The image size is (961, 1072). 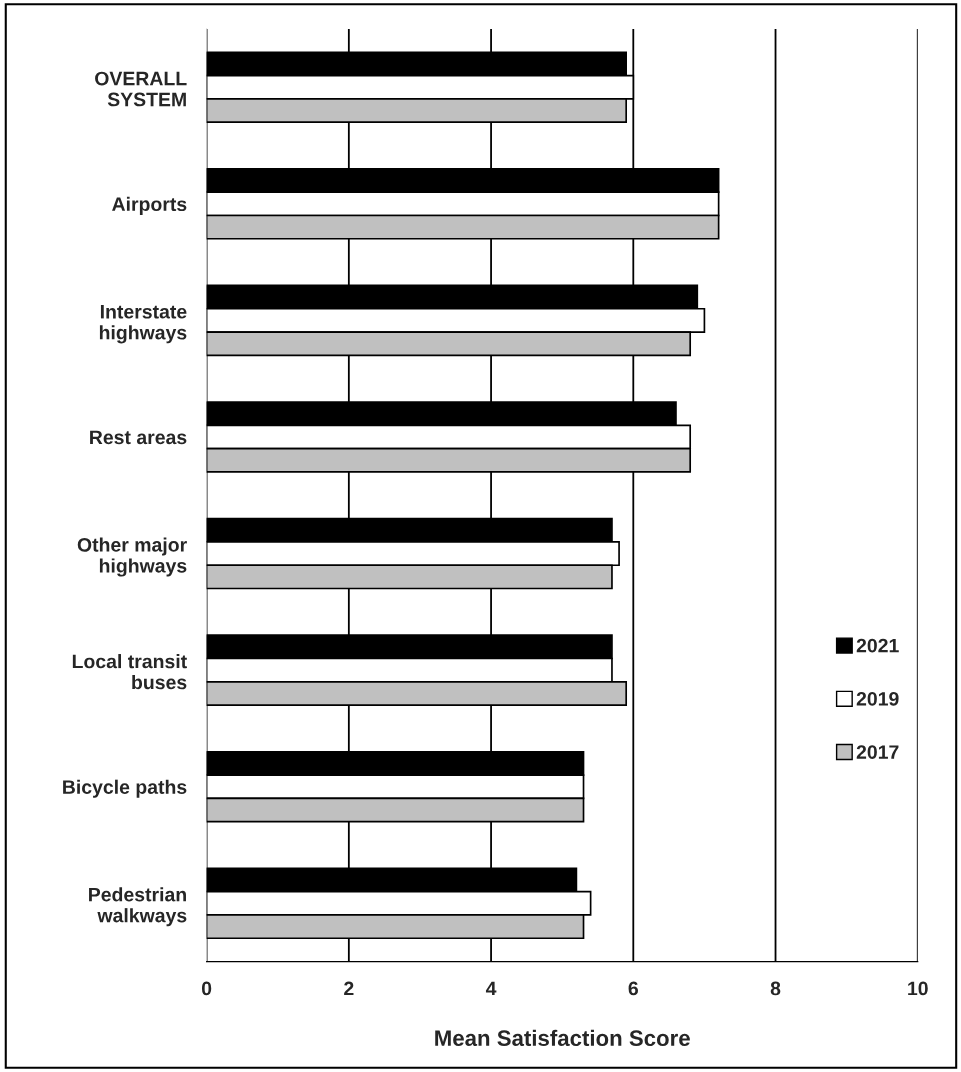 I want to click on y-tick-label: Other major highways, so click(x=132, y=557).